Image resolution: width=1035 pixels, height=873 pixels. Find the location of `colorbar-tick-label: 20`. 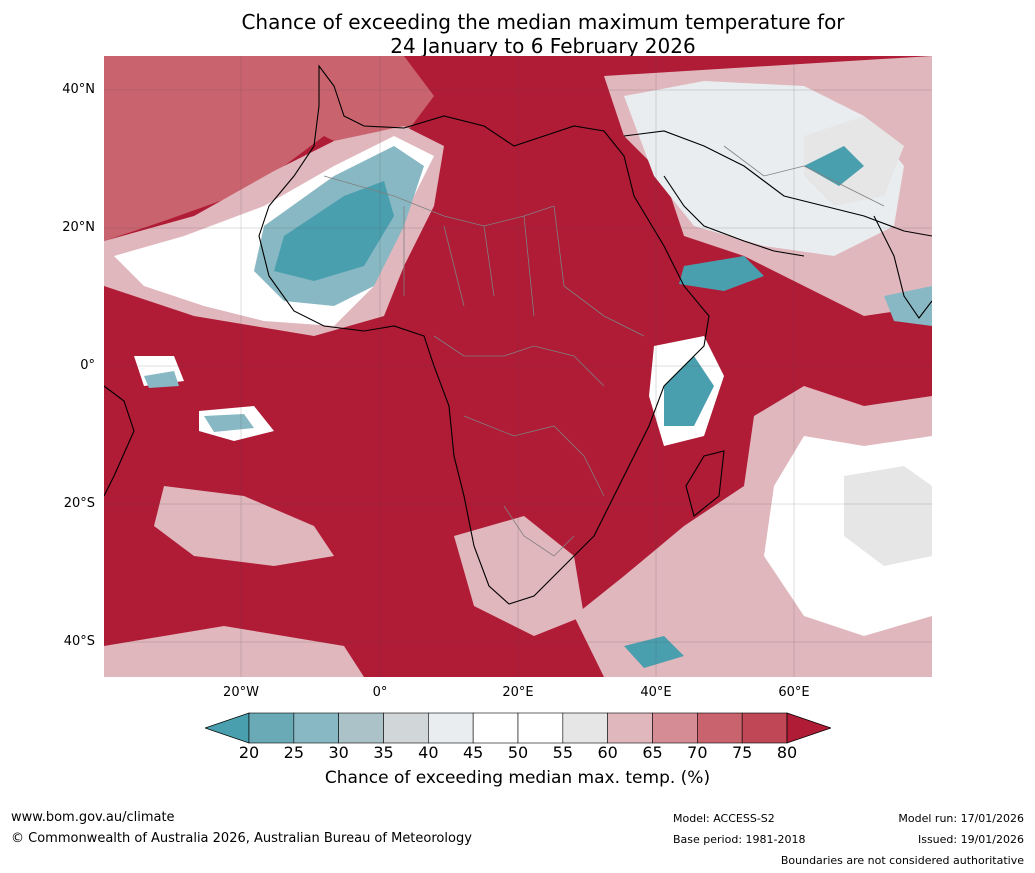

colorbar-tick-label: 20 is located at coordinates (249, 752).